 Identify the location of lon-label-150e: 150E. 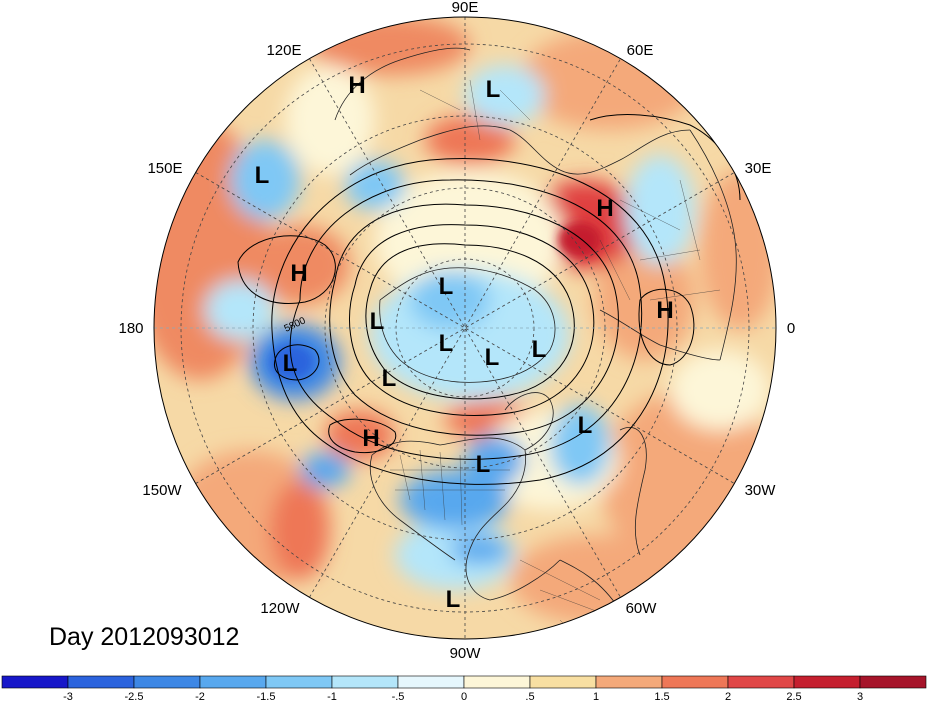
(164, 168).